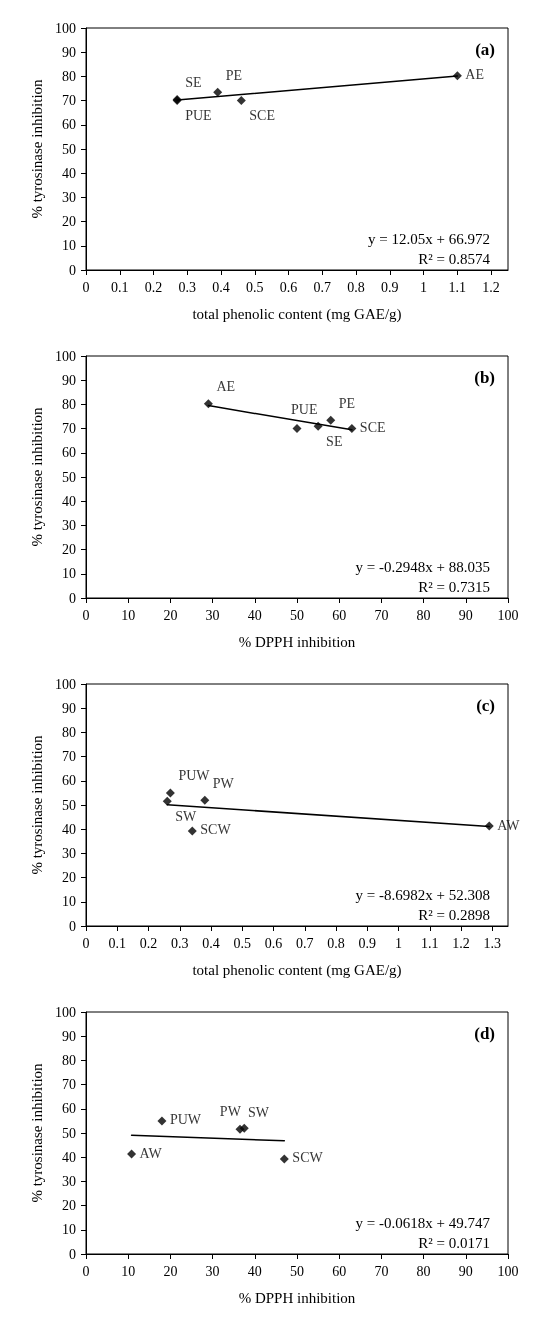 The height and width of the screenshot is (1329, 538). What do you see at coordinates (508, 1271) in the screenshot?
I see `x-tick-label: 100` at bounding box center [508, 1271].